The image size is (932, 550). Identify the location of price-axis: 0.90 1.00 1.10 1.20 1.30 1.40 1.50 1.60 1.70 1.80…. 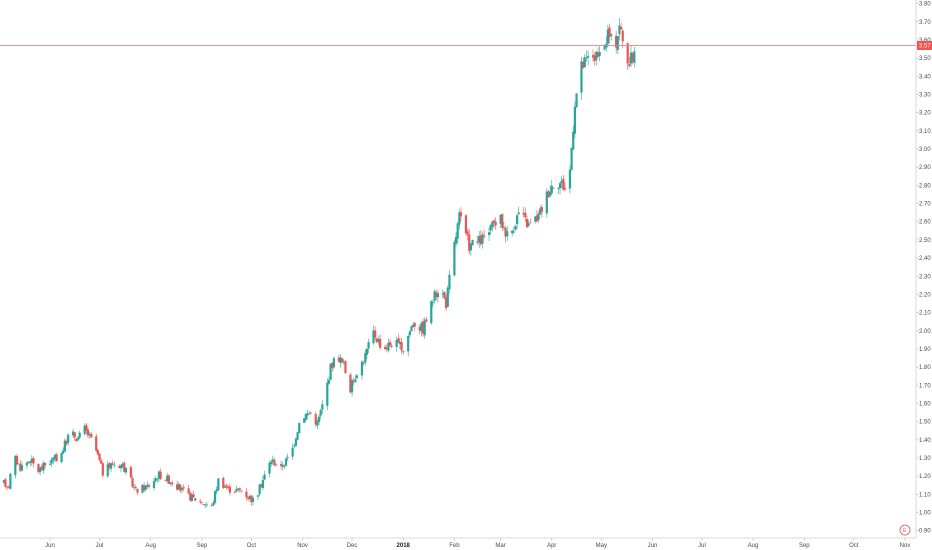
(923, 268).